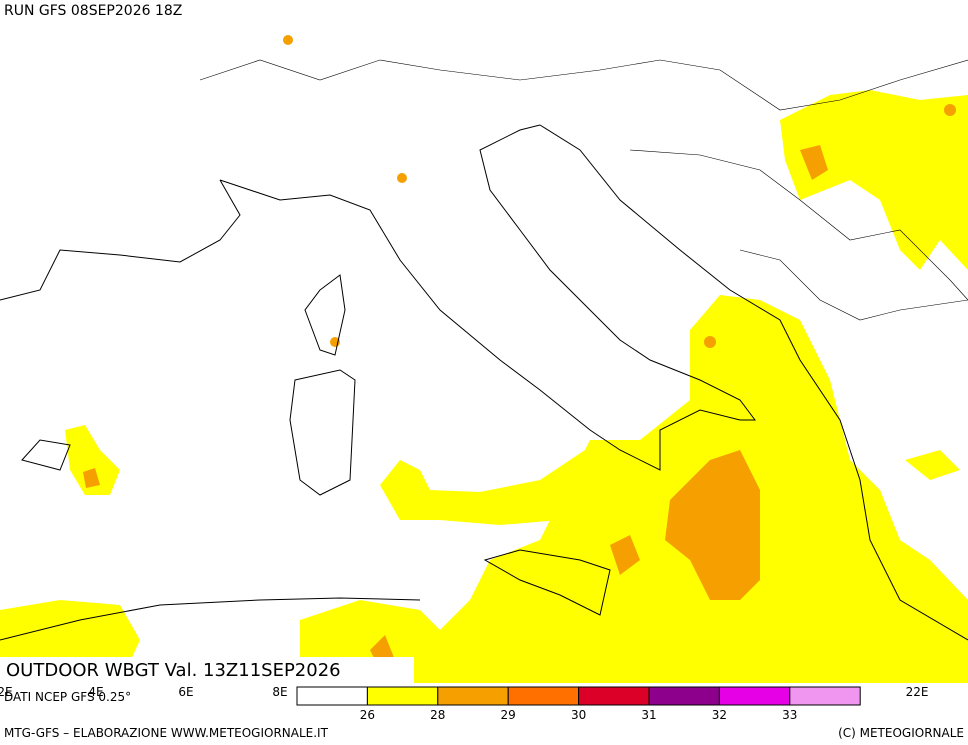  What do you see at coordinates (6, 692) in the screenshot?
I see `longitude-label: 2E` at bounding box center [6, 692].